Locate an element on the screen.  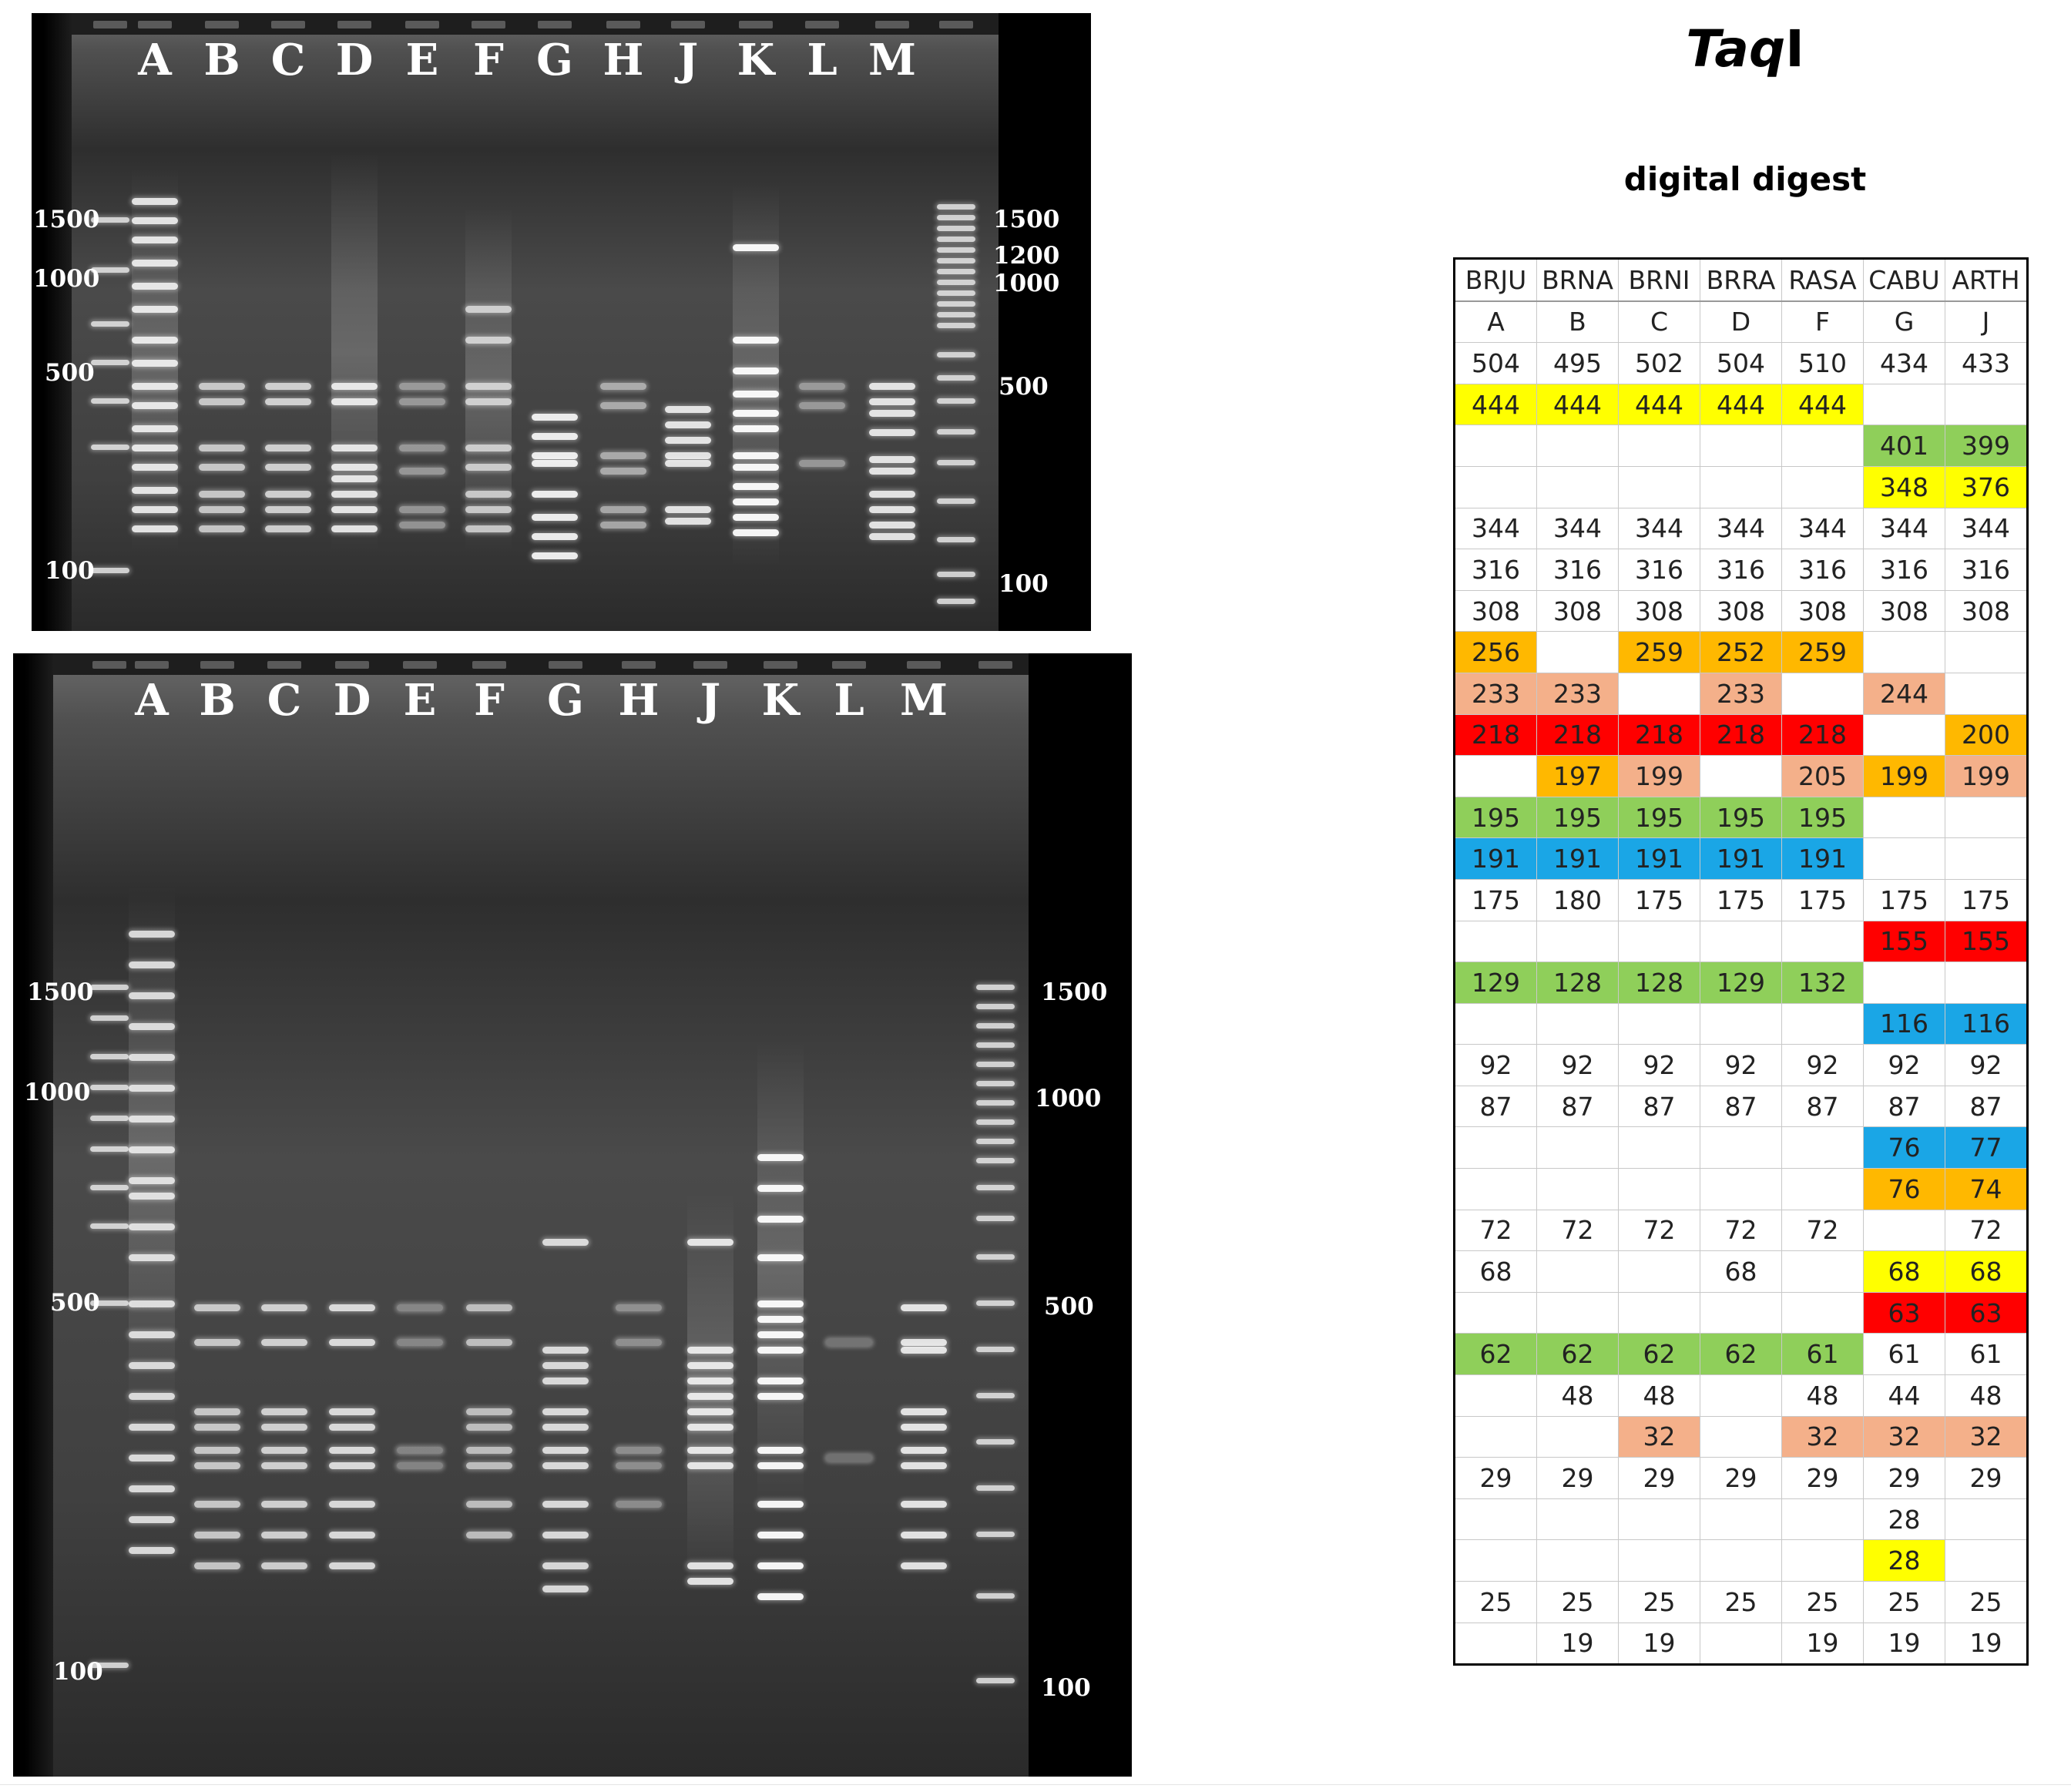
table-row: 19 19 19 19 19 is located at coordinates (1741, 1644).